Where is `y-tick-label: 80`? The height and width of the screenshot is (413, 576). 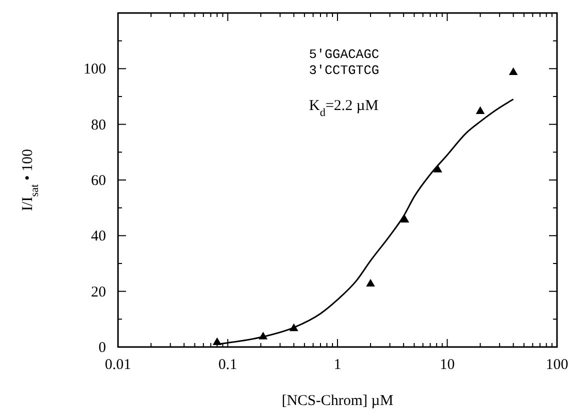
y-tick-label: 80 is located at coordinates (98, 125).